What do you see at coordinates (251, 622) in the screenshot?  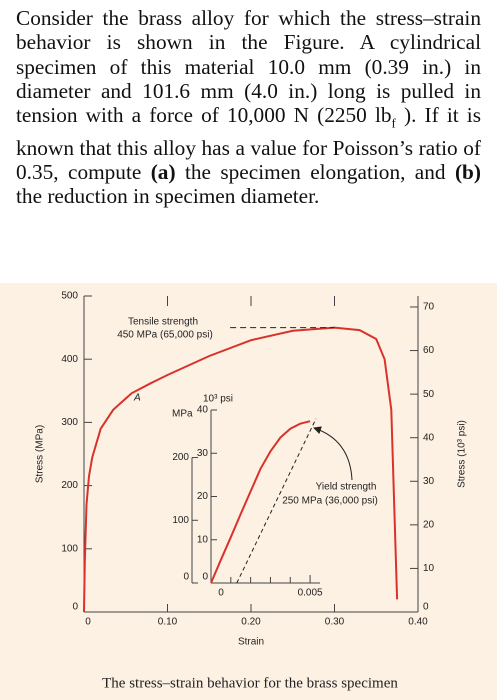 I see `x-tick-label: 0.20` at bounding box center [251, 622].